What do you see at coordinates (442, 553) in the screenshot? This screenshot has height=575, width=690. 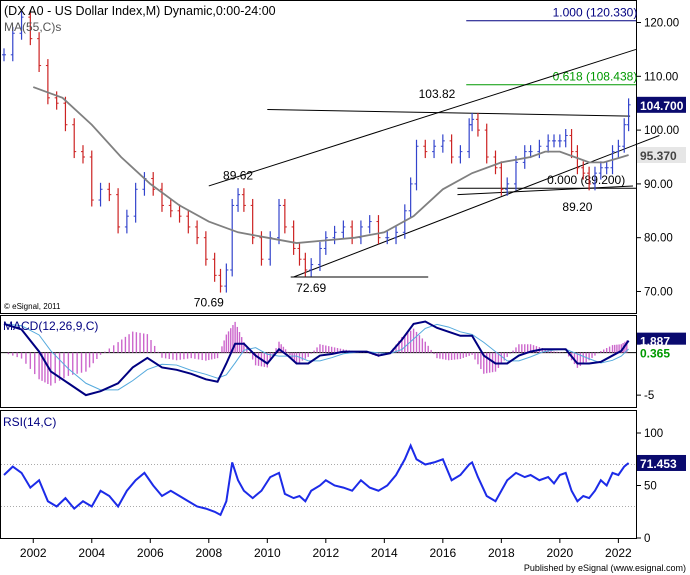 I see `x-tick-label: 2016` at bounding box center [442, 553].